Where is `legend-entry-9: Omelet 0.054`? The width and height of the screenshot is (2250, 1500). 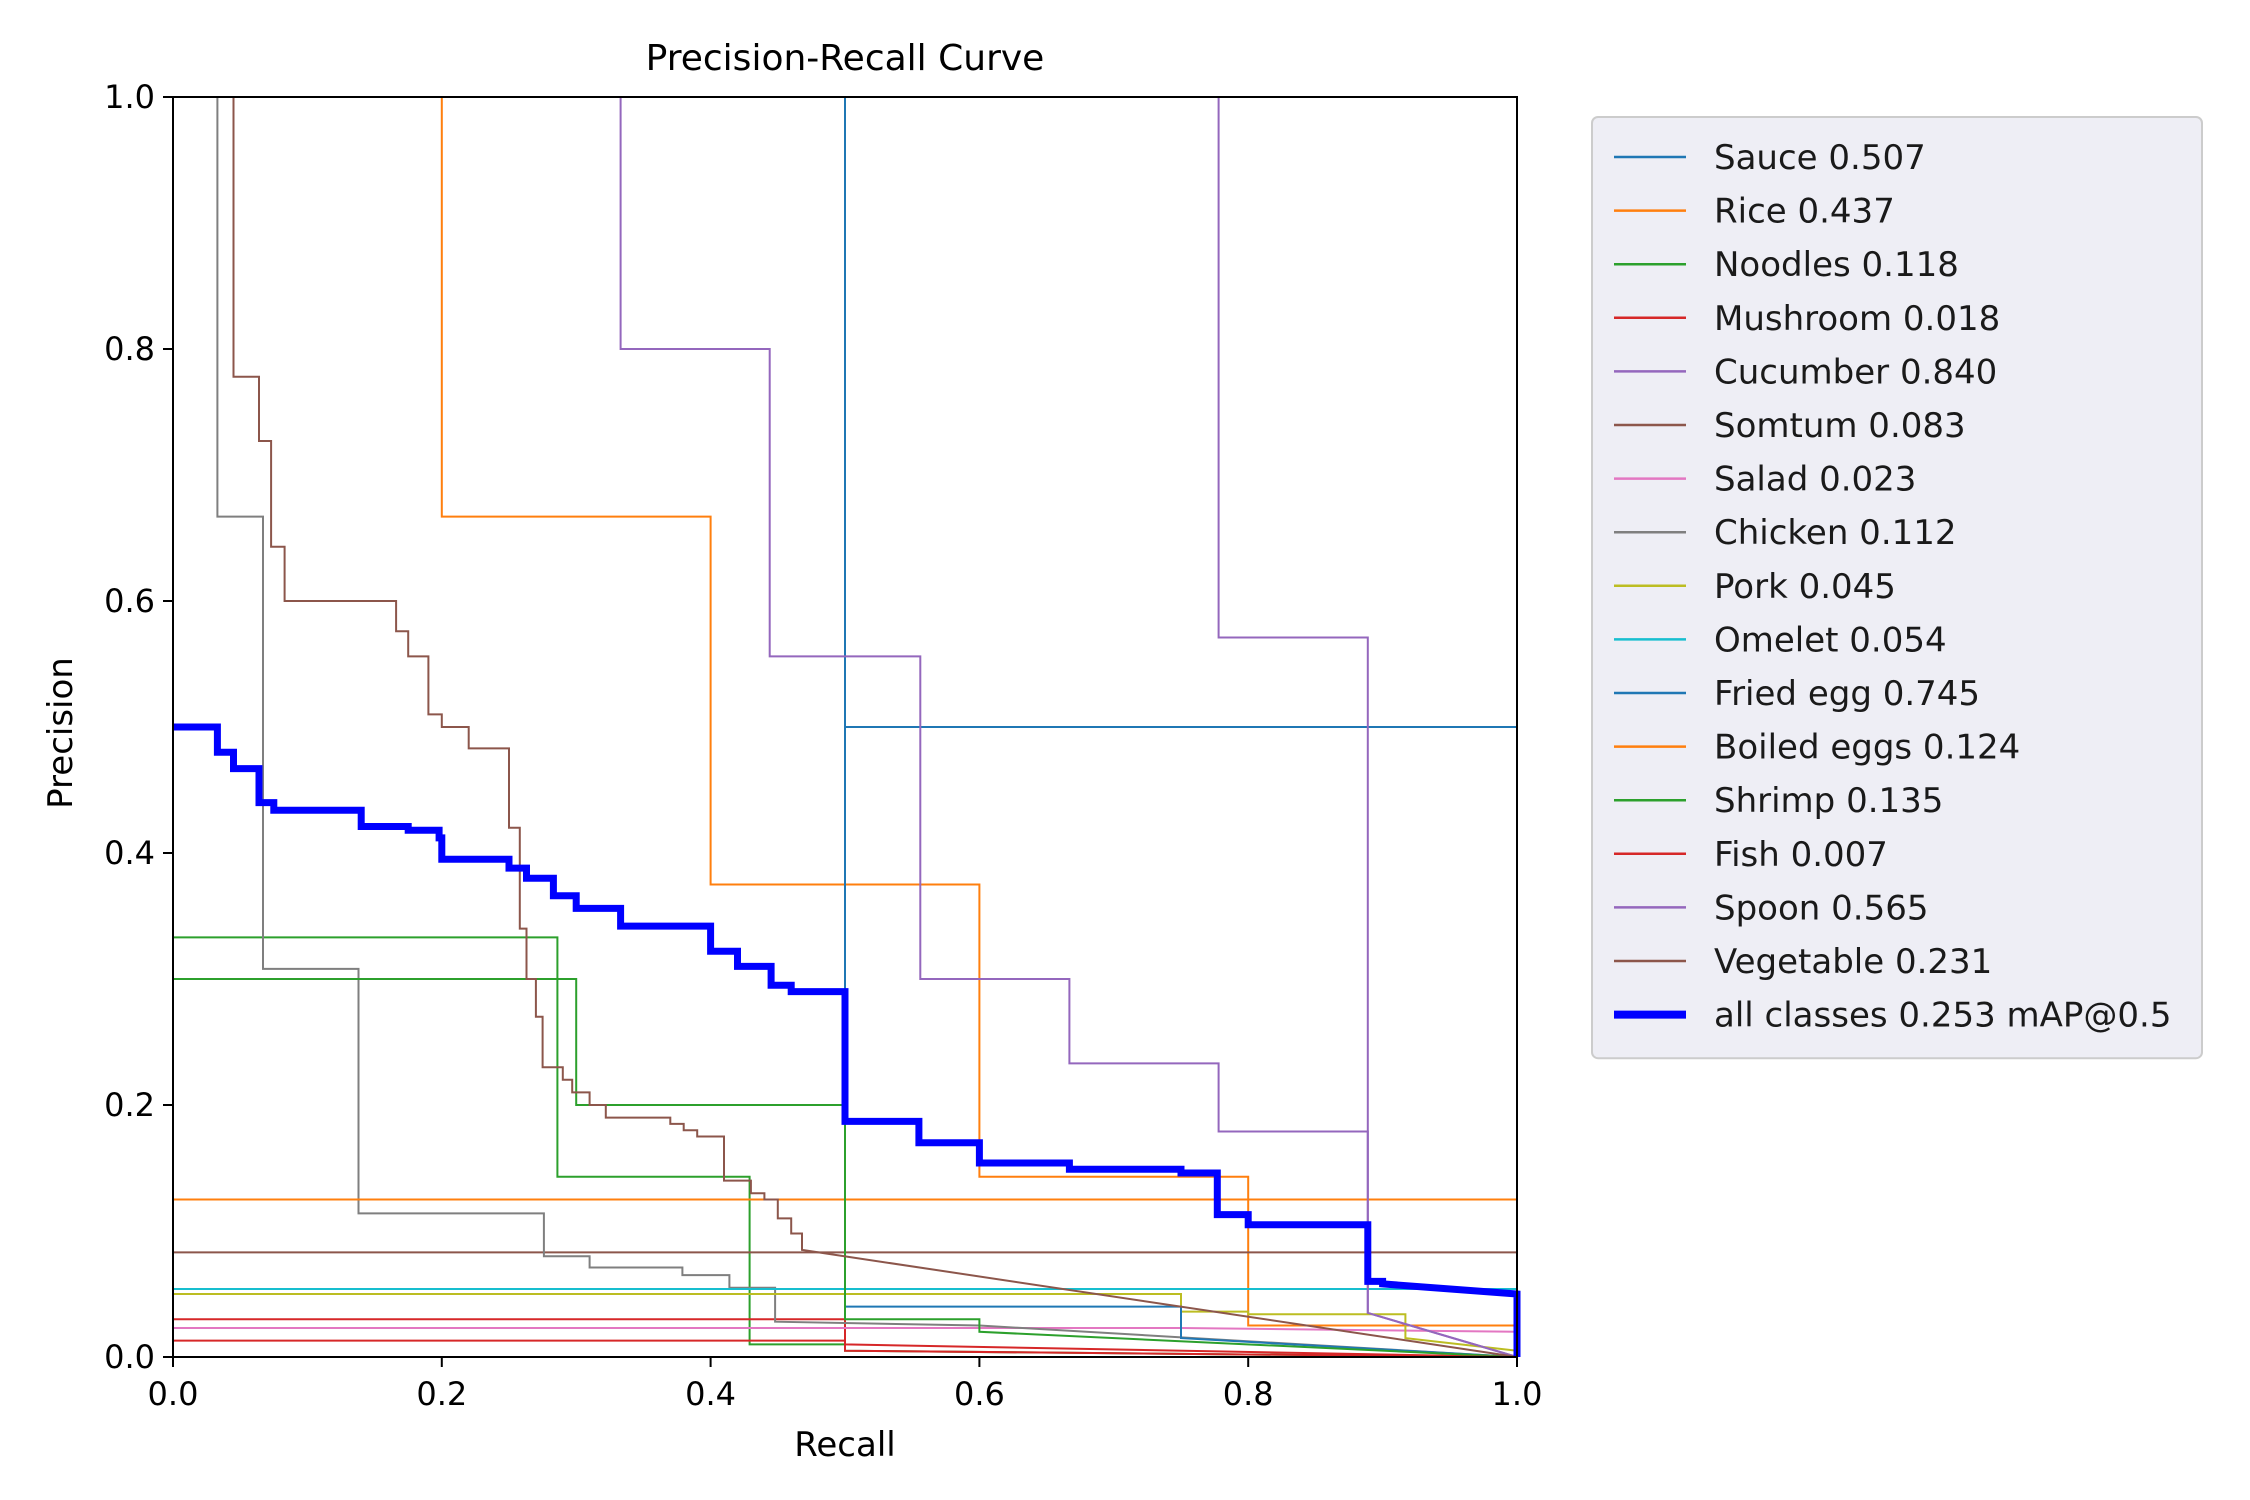 legend-entry-9: Omelet 0.054 is located at coordinates (1830, 640).